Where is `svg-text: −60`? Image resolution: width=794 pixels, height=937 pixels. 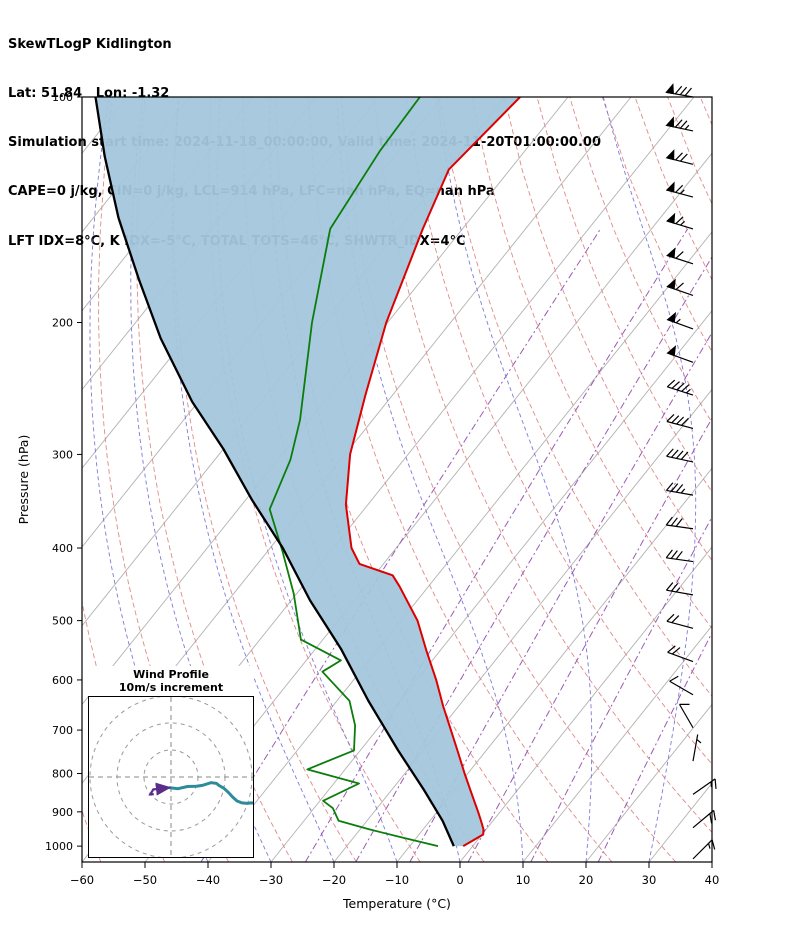
svg-text: −60 is located at coordinates (82, 880).